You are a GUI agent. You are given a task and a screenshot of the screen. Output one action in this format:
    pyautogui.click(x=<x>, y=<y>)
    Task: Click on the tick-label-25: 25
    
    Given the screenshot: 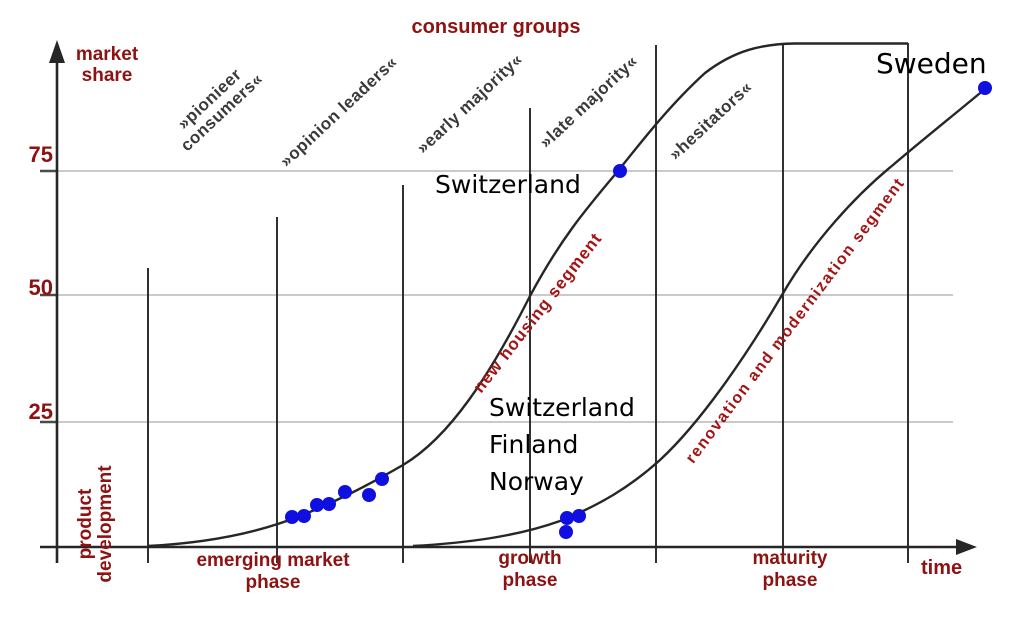 What is the action you would take?
    pyautogui.click(x=40, y=411)
    